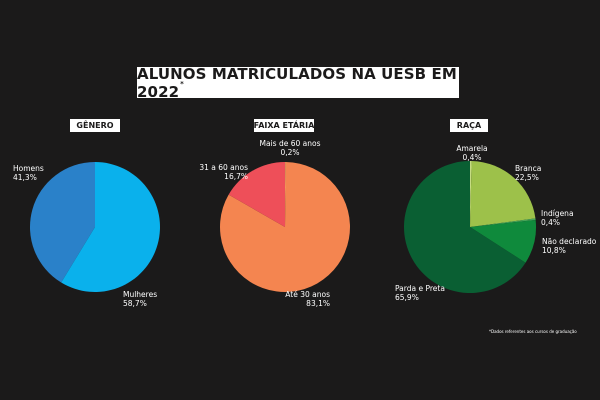  What do you see at coordinates (284, 125) in the screenshot?
I see `pie-title-faixa-etaria: FAIXA ETÁRIA` at bounding box center [284, 125].